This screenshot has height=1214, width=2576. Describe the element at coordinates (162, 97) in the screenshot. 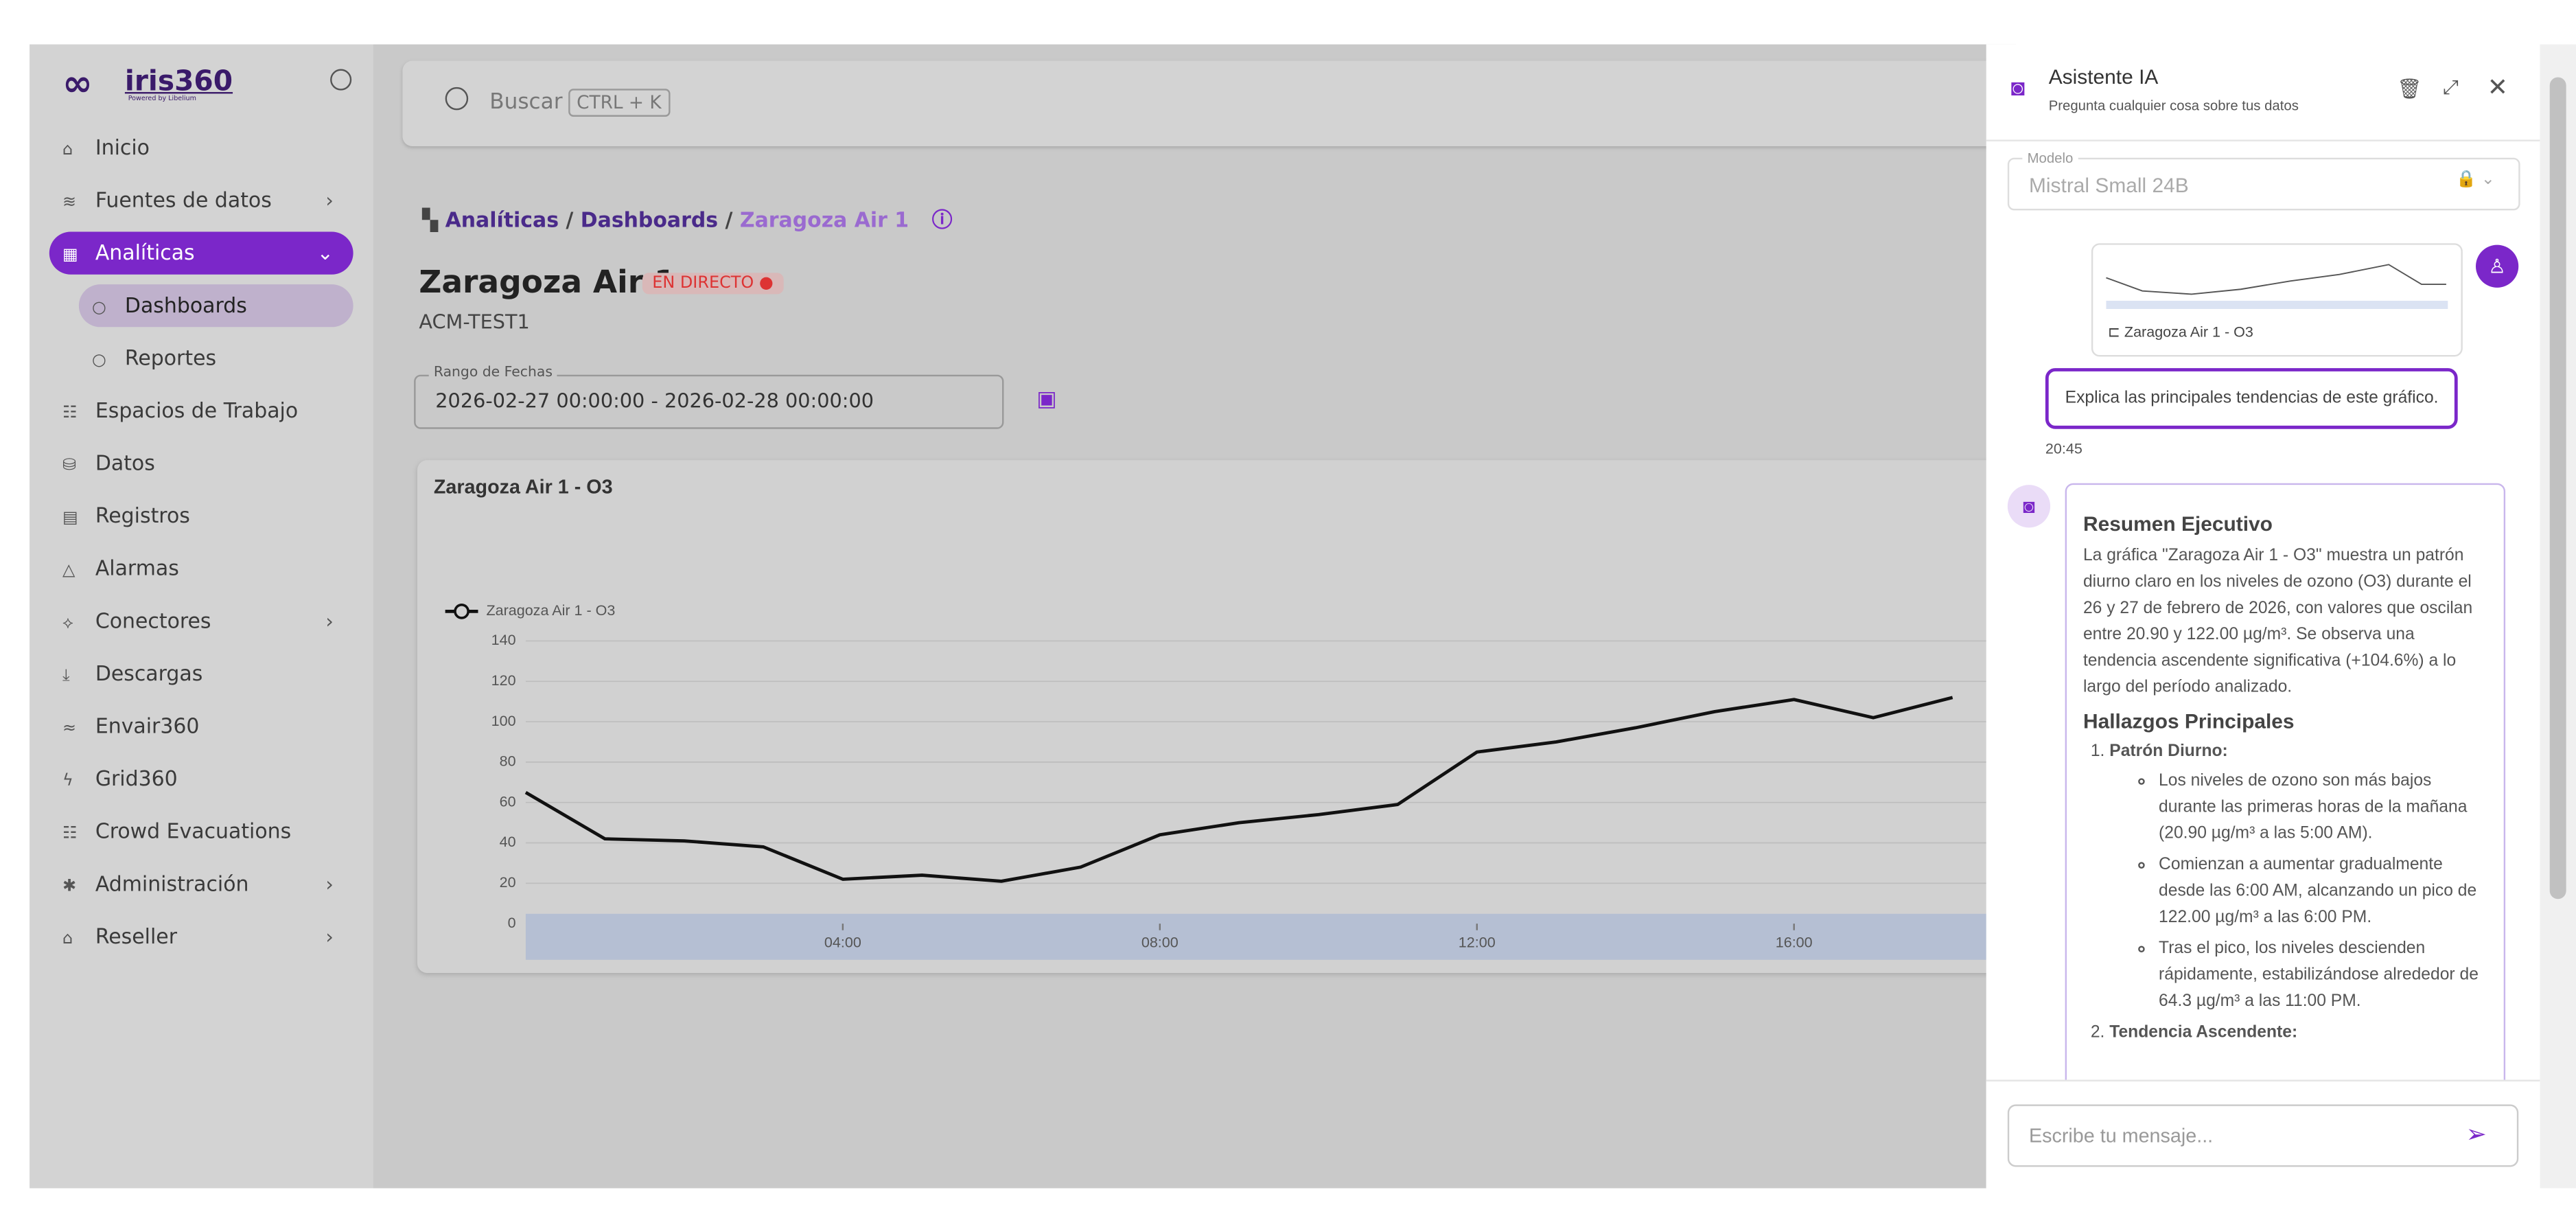

I see `logo-sub: Powered by Libelium` at that location.